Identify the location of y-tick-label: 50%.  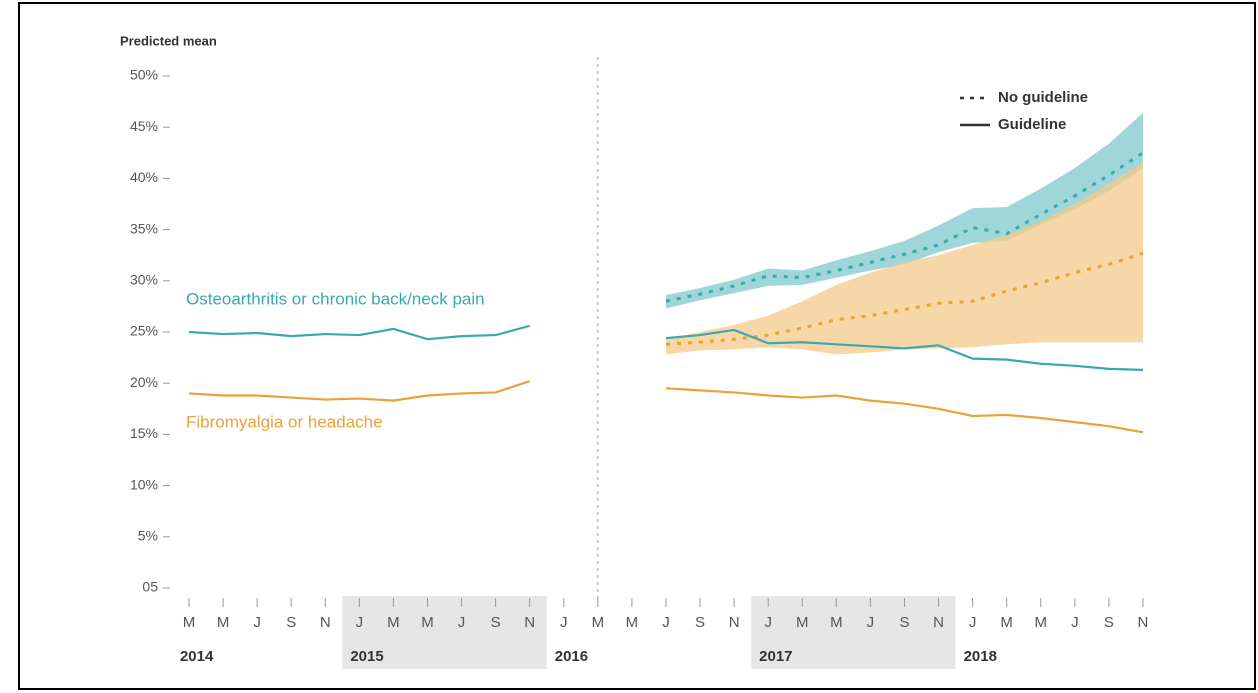
(144, 75).